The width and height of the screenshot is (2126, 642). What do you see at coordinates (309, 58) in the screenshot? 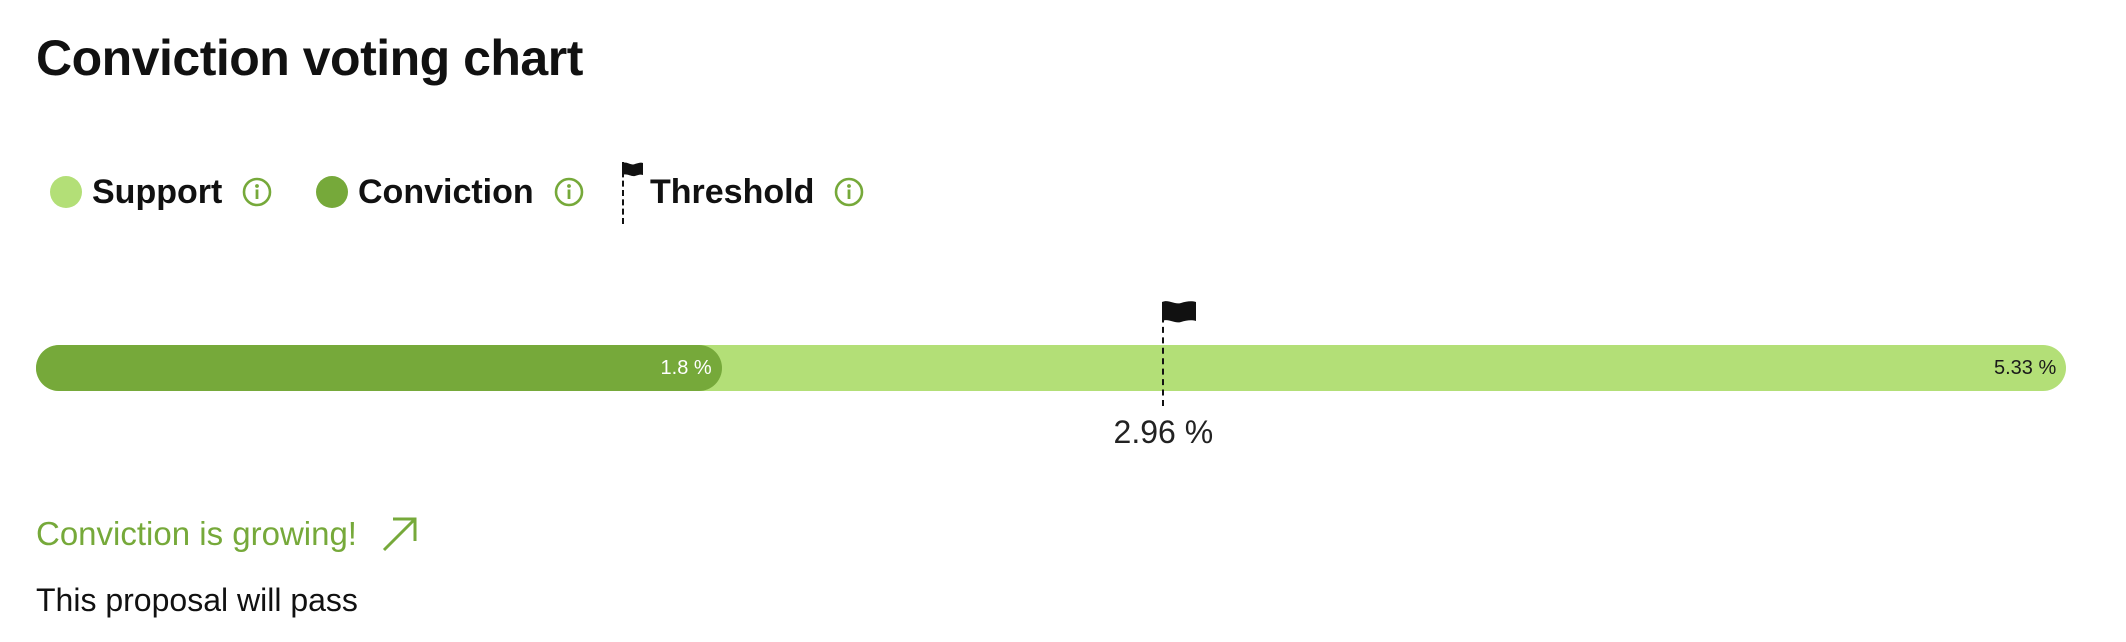
I see `page-title: Conviction voting chart` at bounding box center [309, 58].